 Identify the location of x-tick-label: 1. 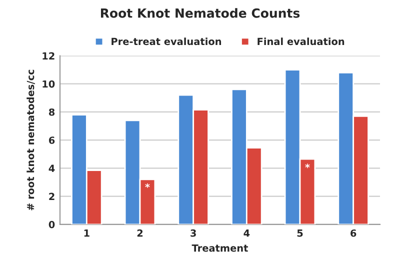
(87, 233).